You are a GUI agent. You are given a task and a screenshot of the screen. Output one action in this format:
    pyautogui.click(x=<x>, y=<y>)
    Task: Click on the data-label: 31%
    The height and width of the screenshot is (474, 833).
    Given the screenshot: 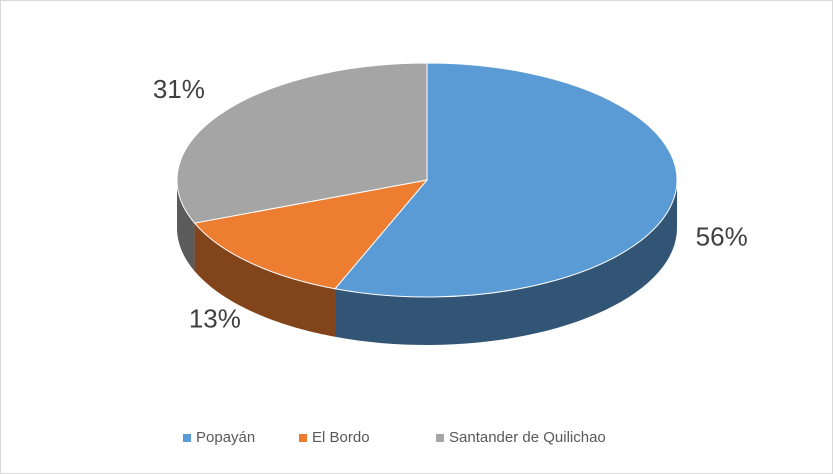 What is the action you would take?
    pyautogui.click(x=179, y=89)
    